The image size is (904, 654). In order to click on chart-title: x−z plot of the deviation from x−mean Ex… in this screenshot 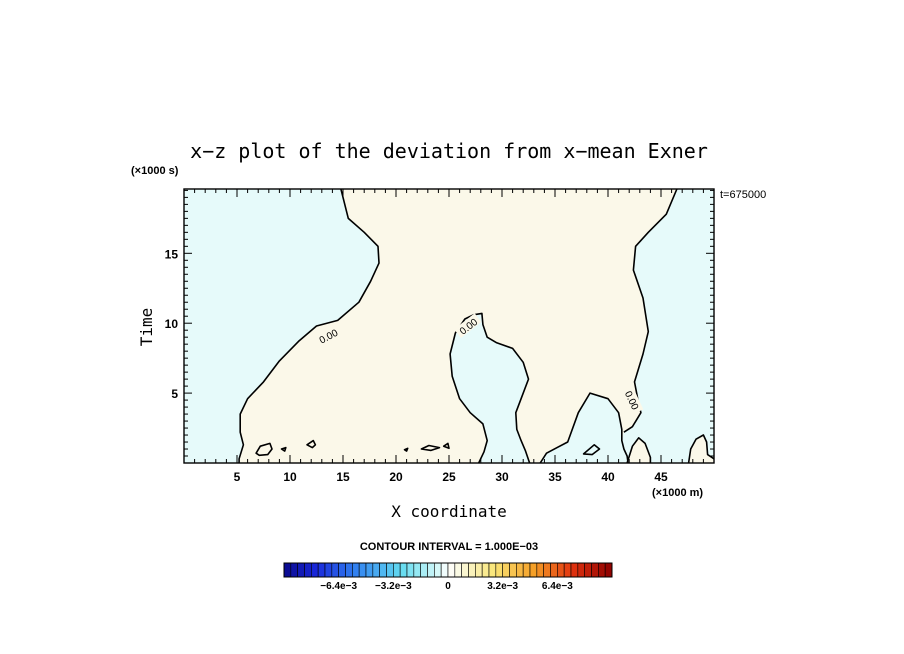, I will do `click(449, 151)`.